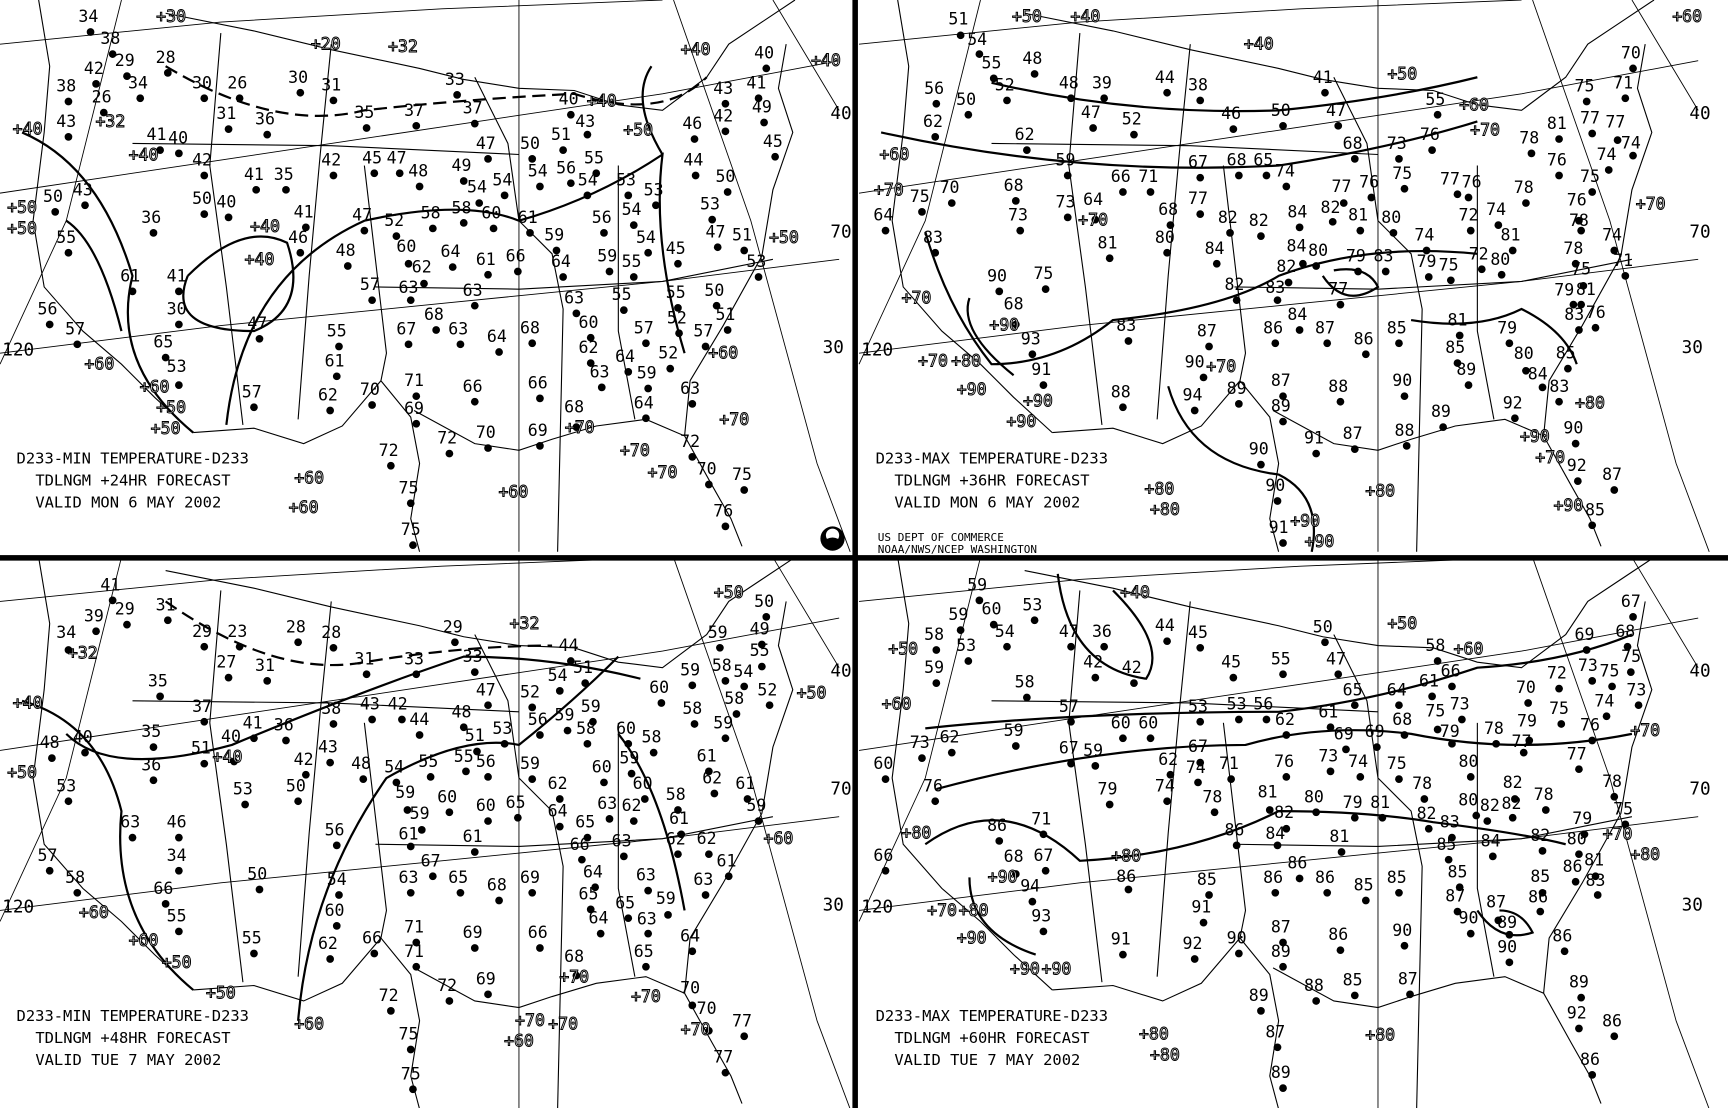  I want to click on station: 34, so click(177, 860).